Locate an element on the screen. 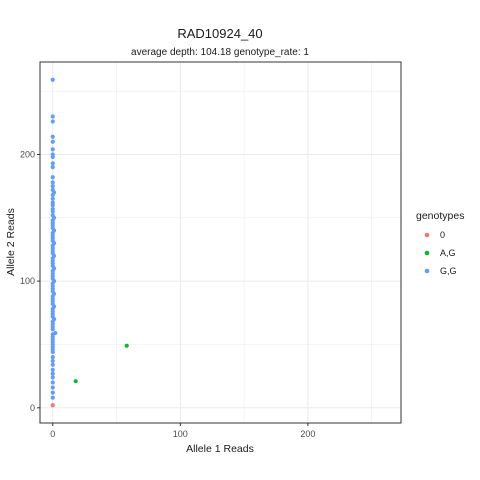 The height and width of the screenshot is (480, 480). x-tick-label: 100 is located at coordinates (180, 434).